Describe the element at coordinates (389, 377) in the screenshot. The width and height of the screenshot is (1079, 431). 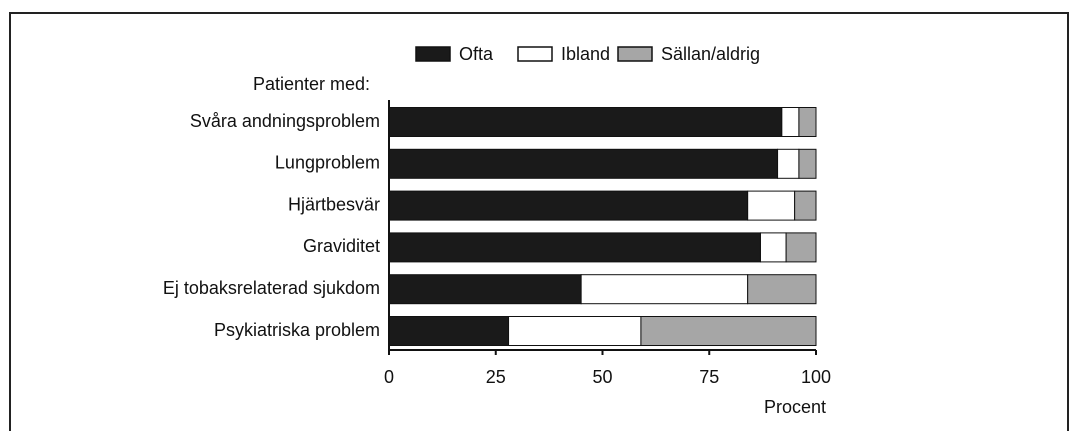
I see `x-tick-label: 0` at that location.